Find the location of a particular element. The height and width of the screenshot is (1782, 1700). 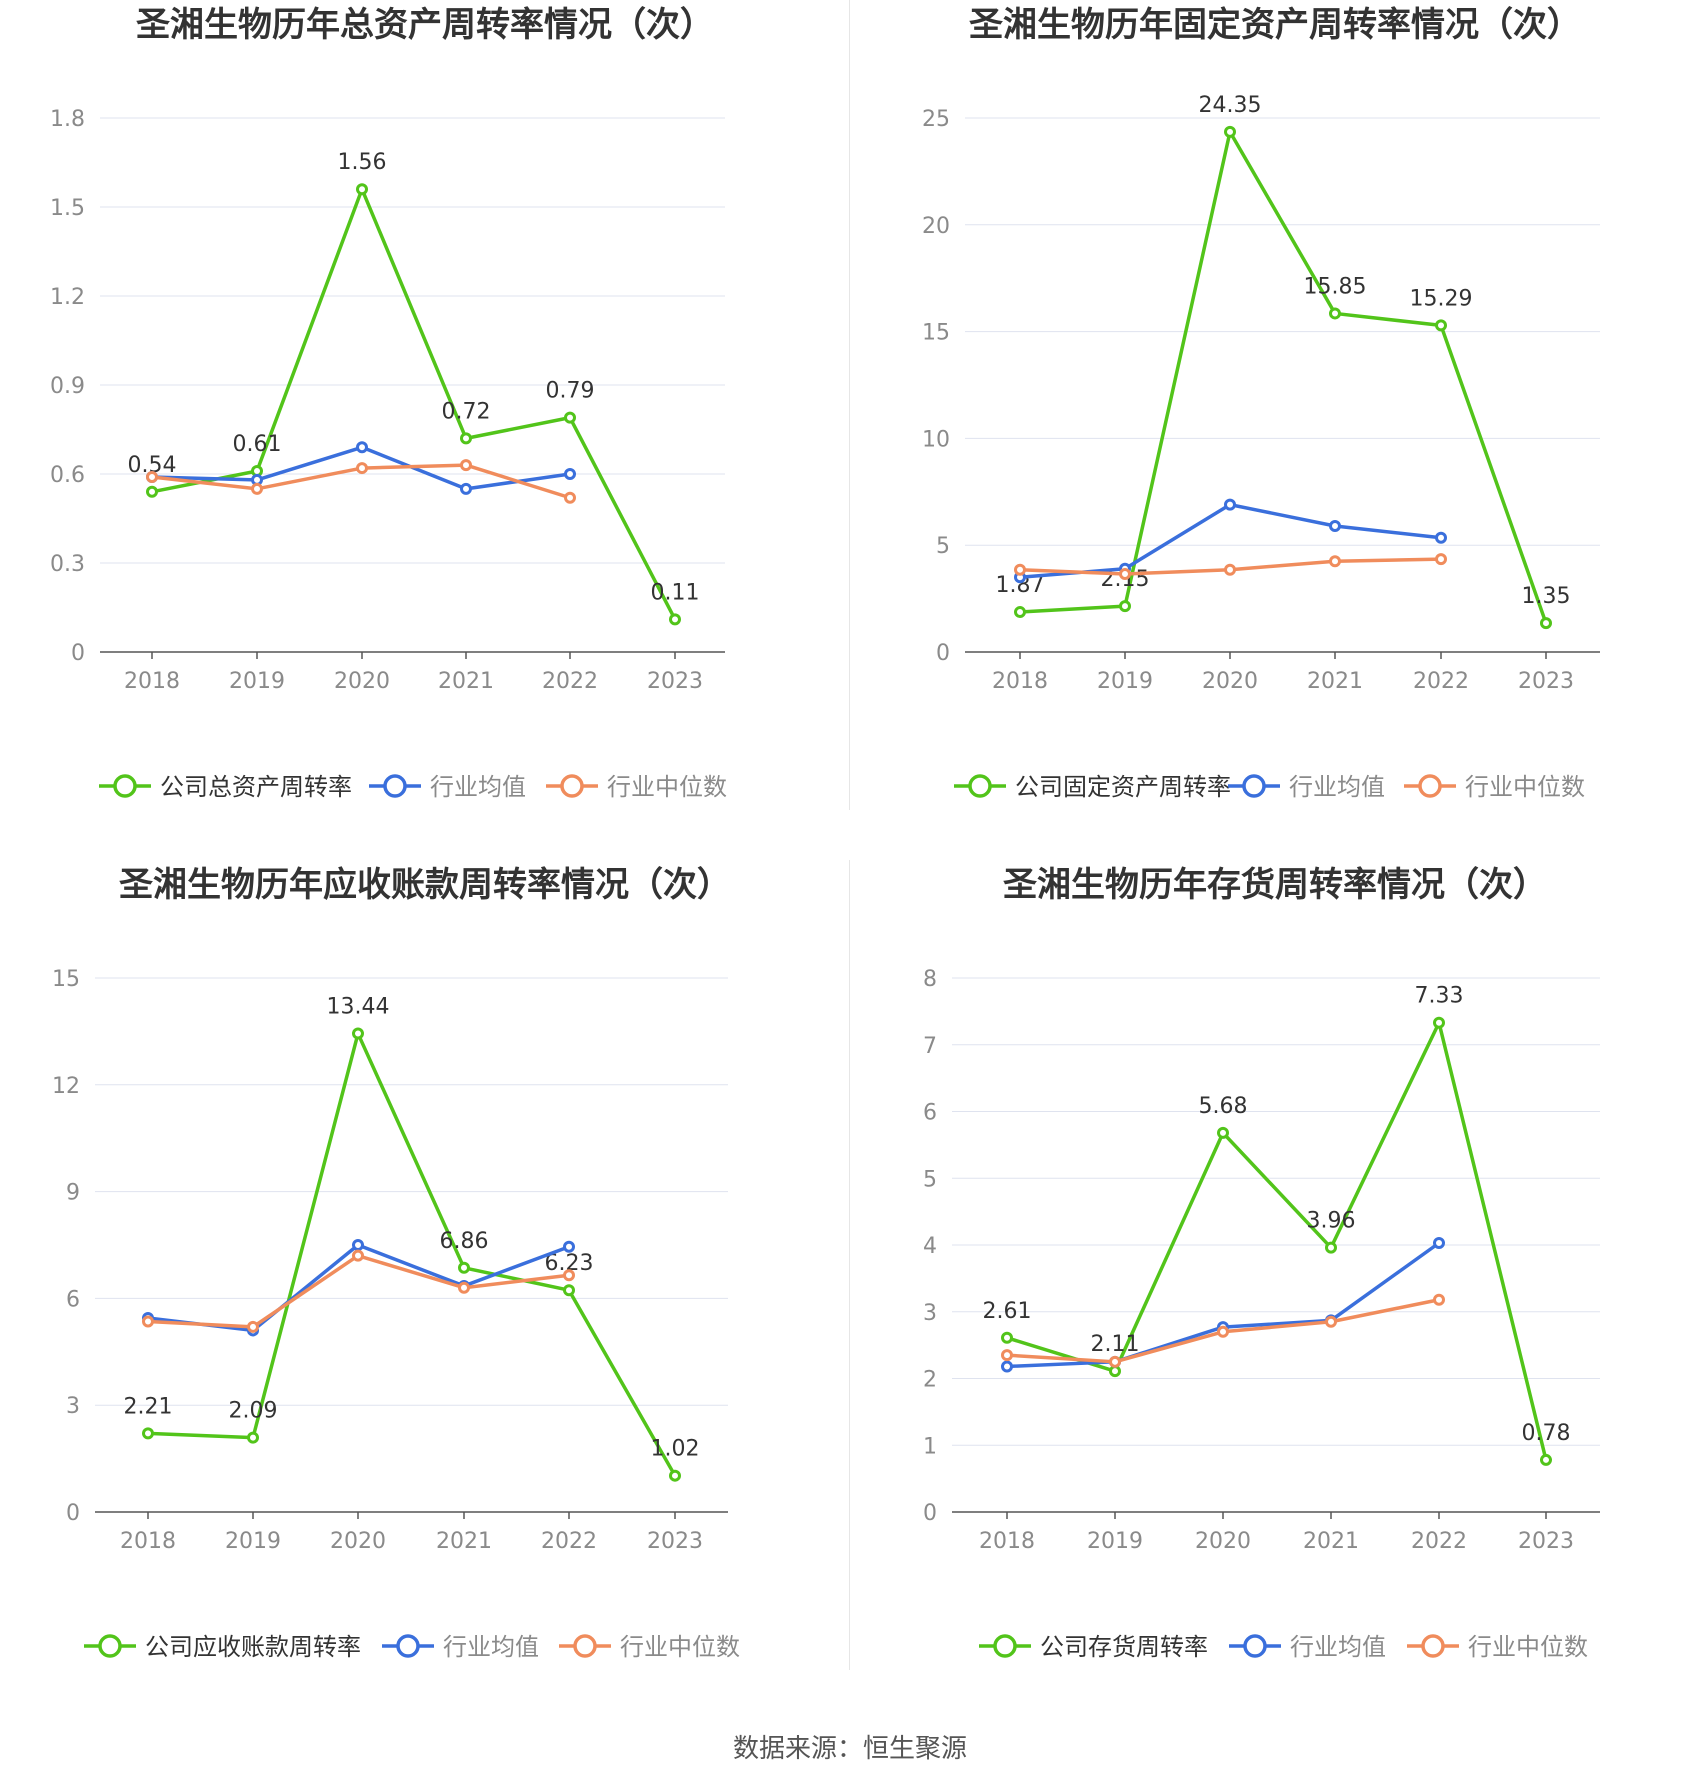

data-label: 0.61 is located at coordinates (257, 444).